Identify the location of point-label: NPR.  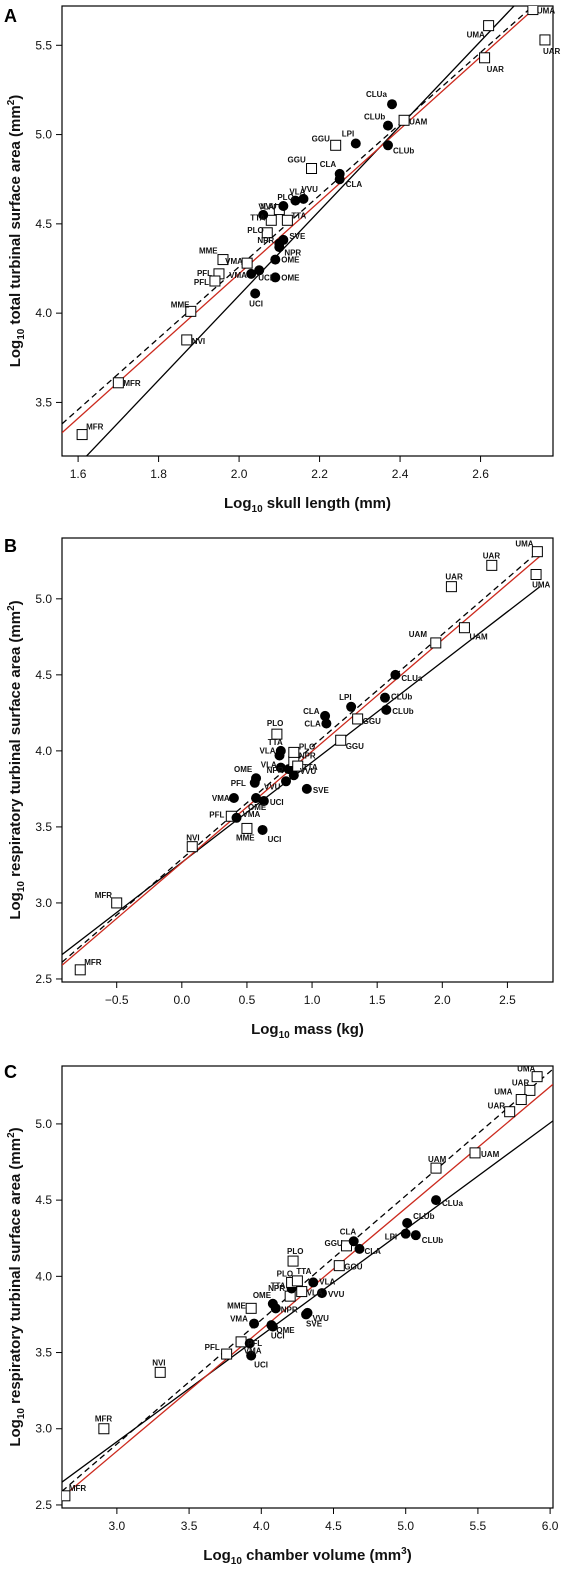
(265, 240).